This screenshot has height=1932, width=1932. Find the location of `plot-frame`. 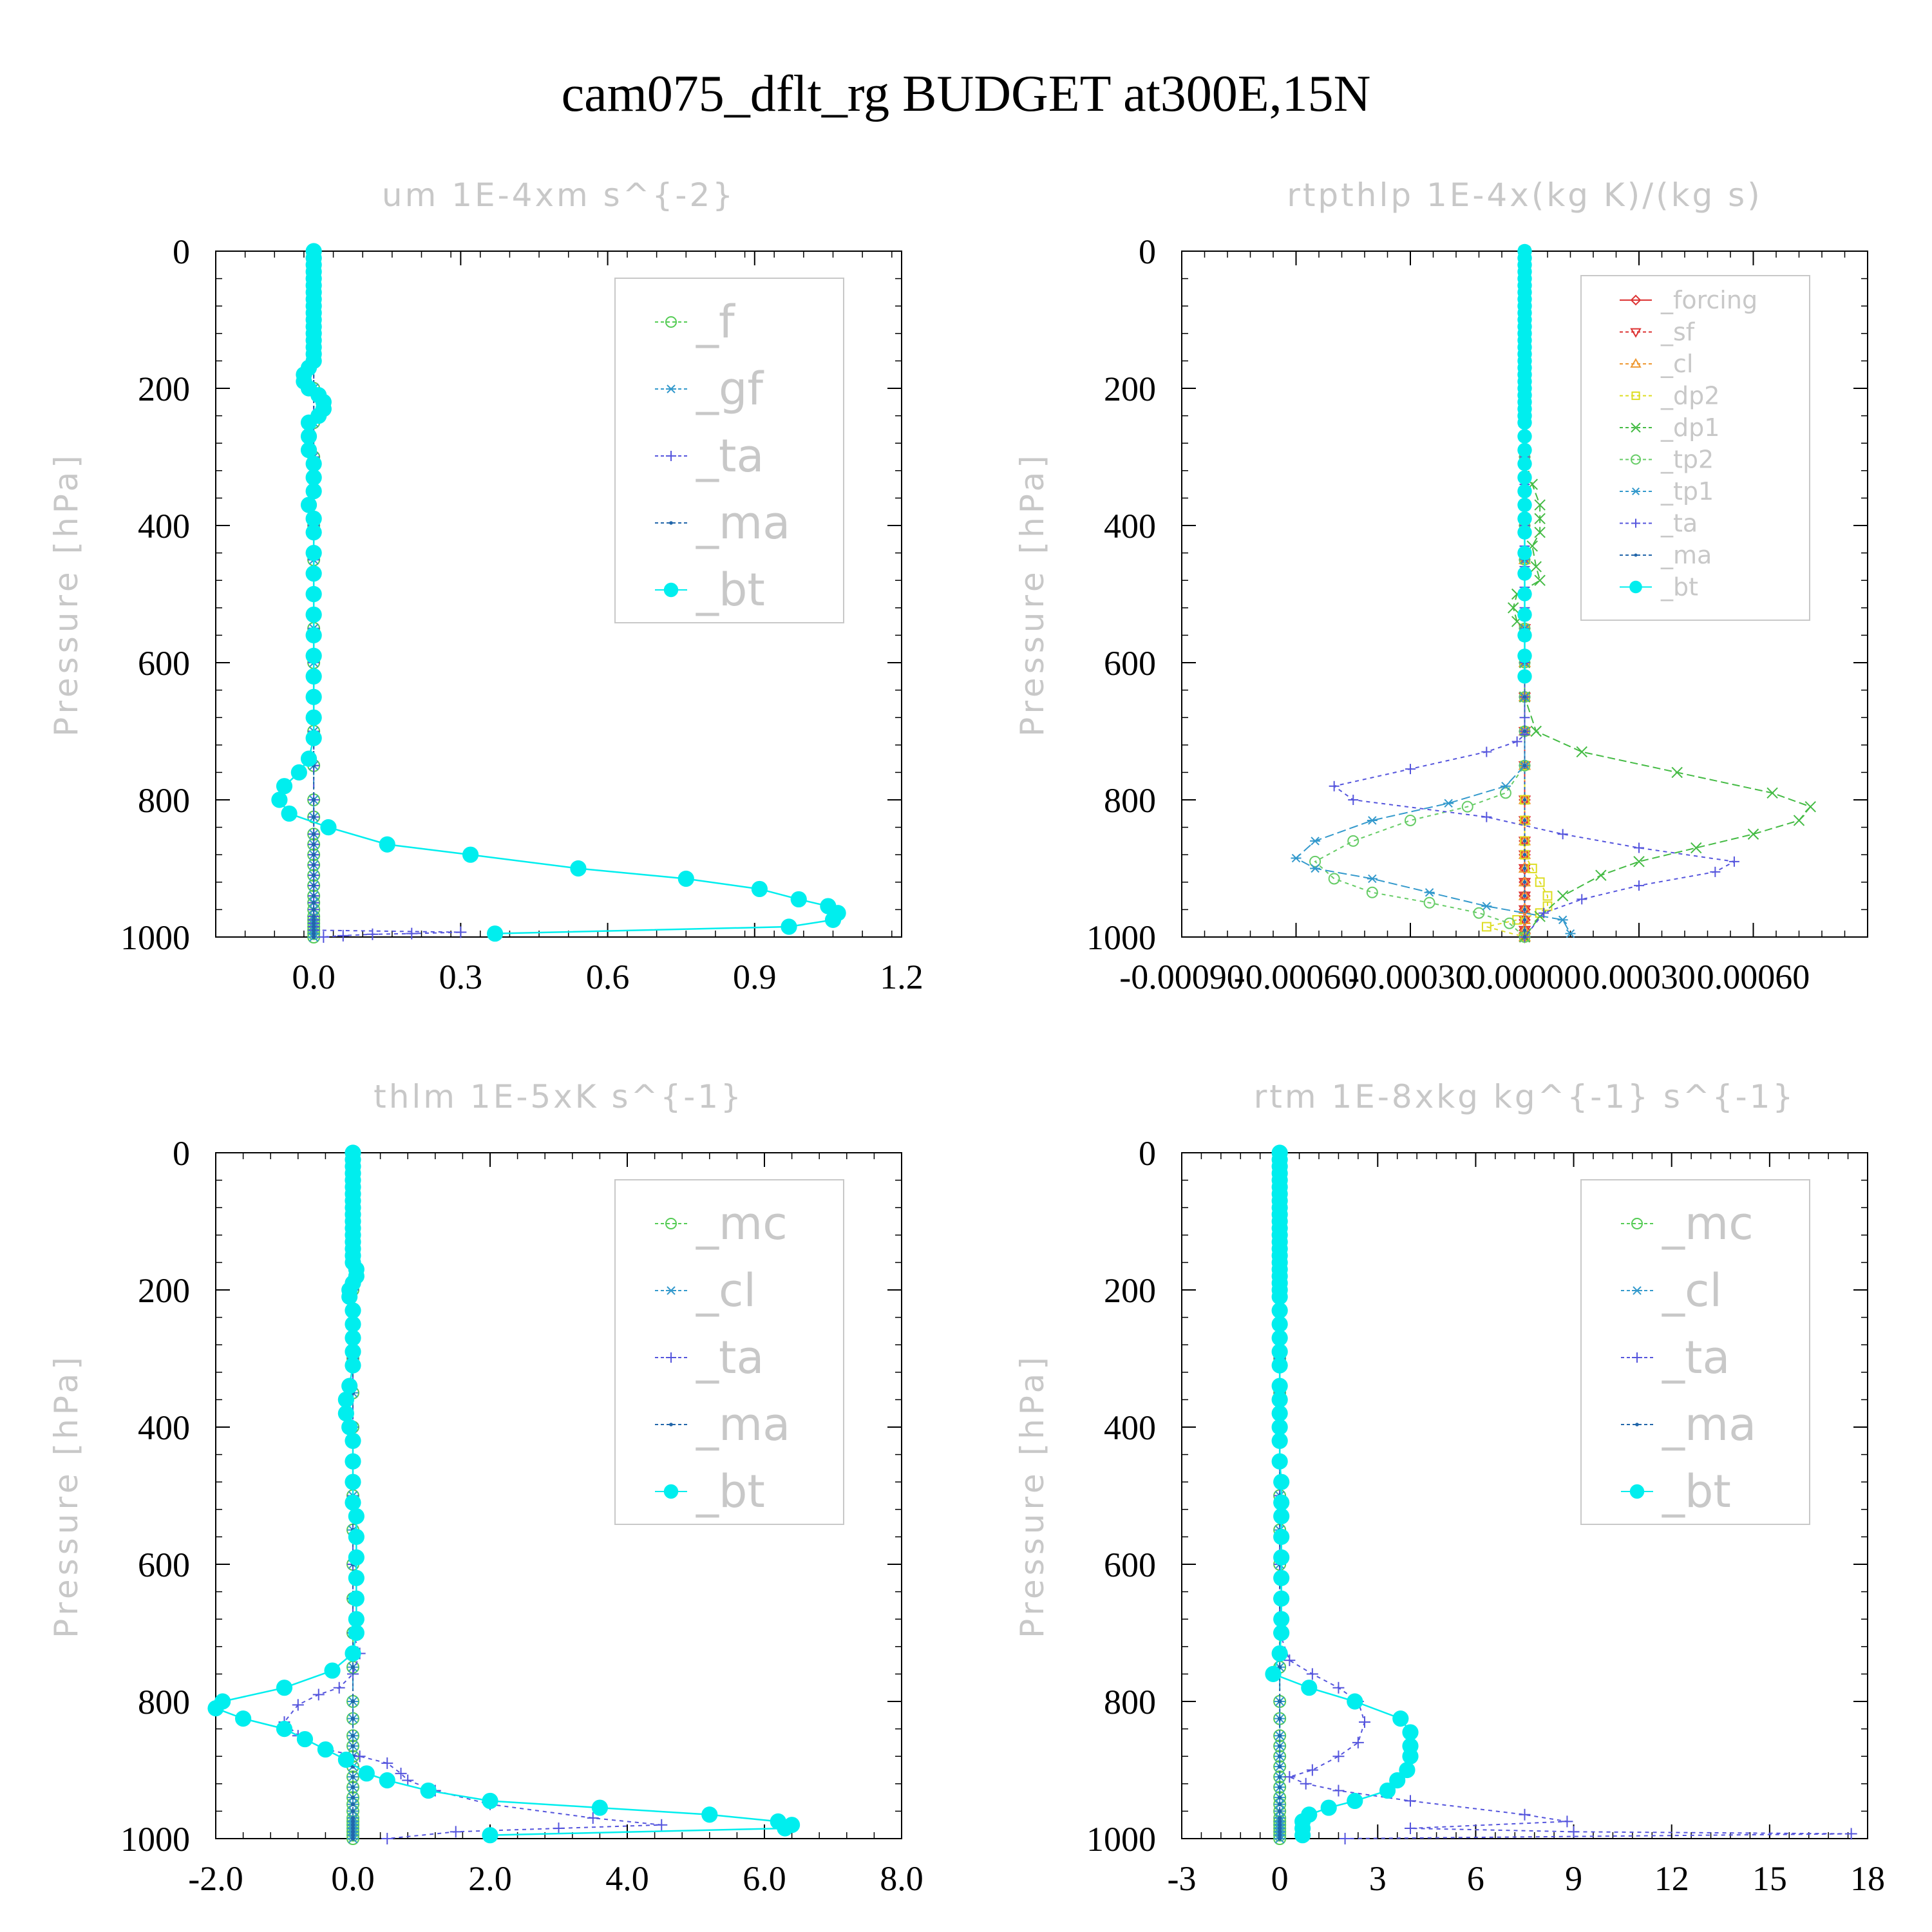

plot-frame is located at coordinates (558, 1496).